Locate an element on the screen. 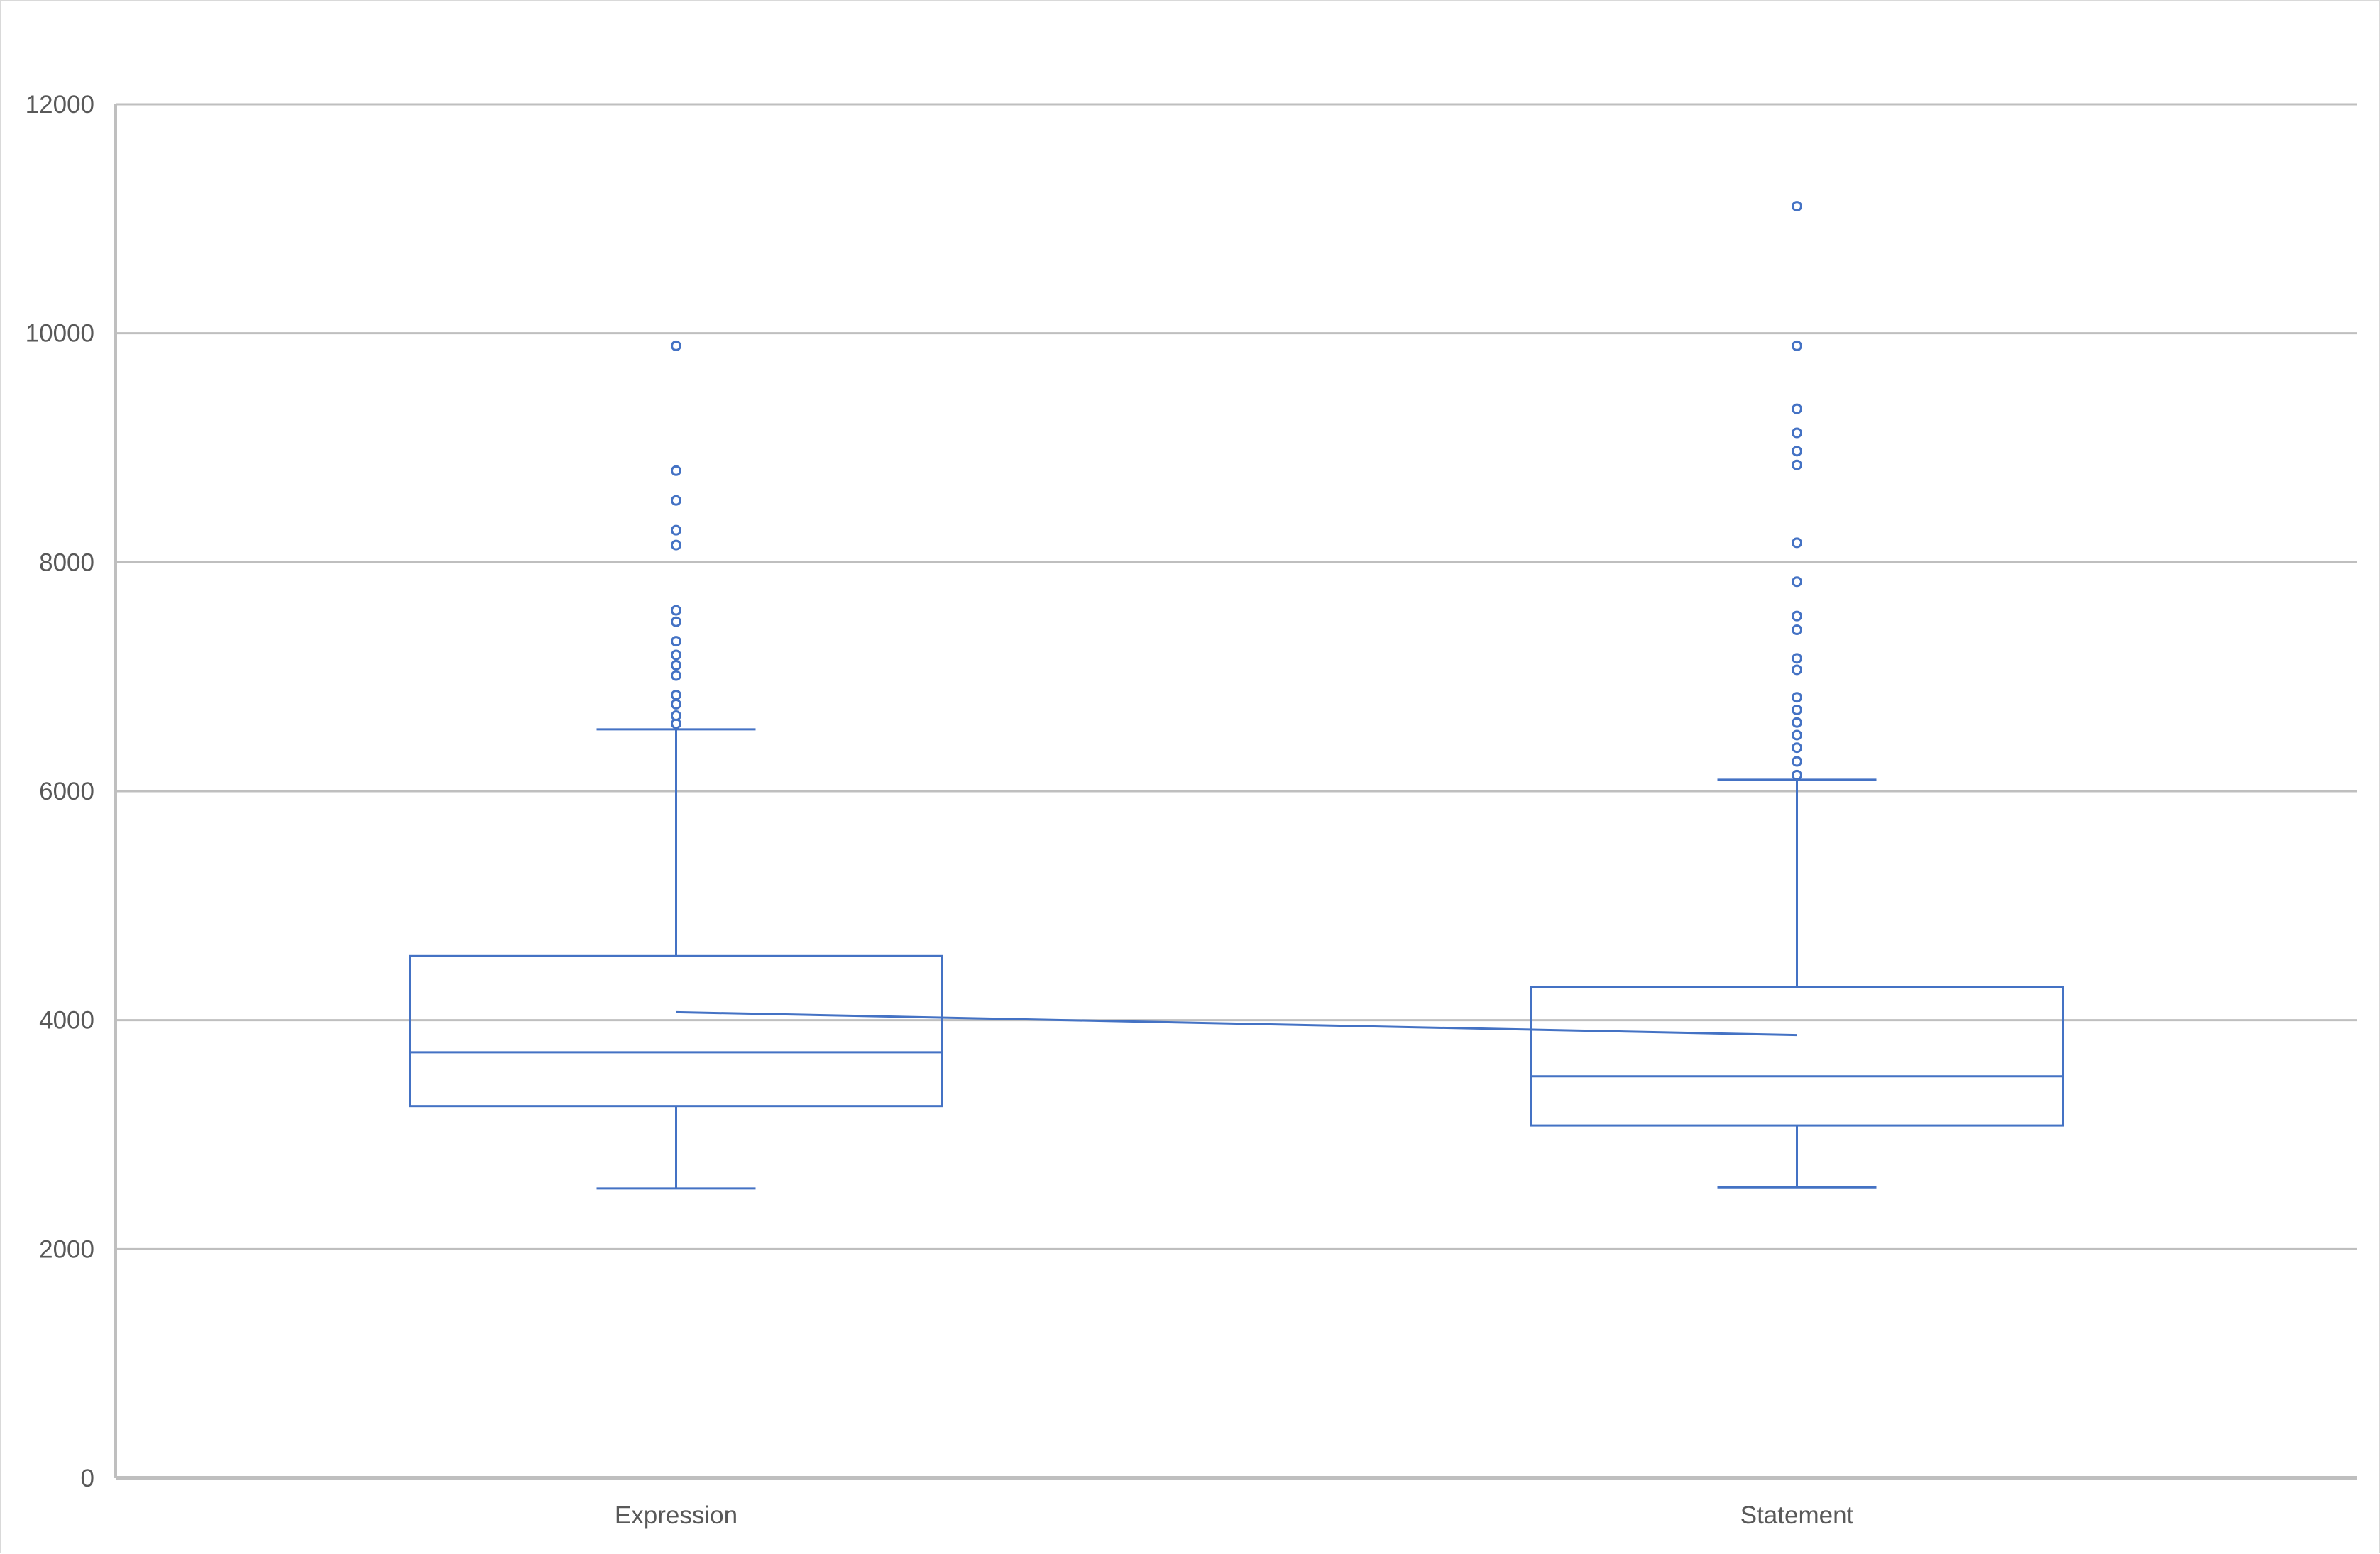 This screenshot has width=2380, height=1554. y-tick-label: 6000 is located at coordinates (66, 791).